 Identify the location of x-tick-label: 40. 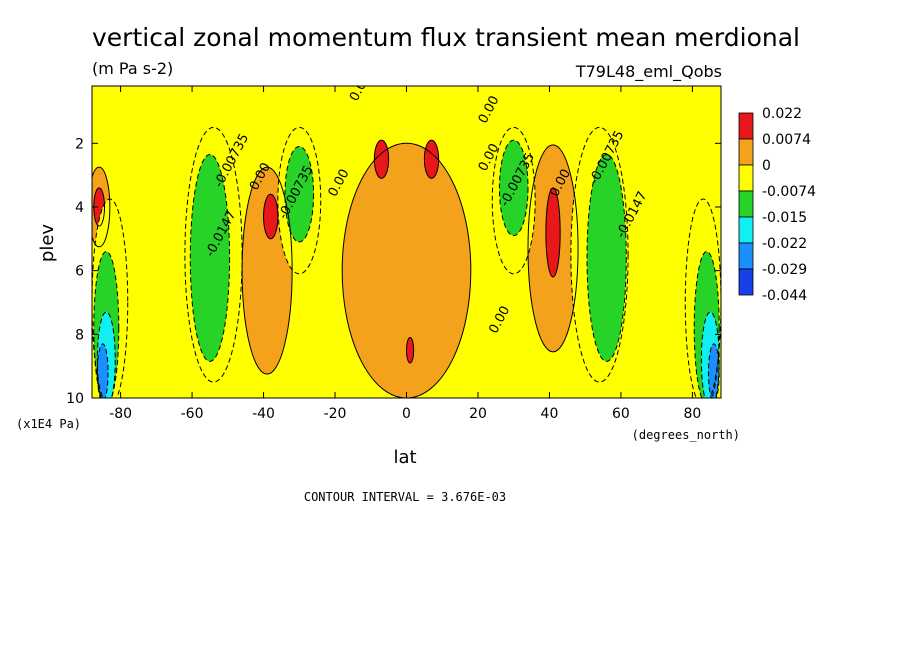
(550, 414).